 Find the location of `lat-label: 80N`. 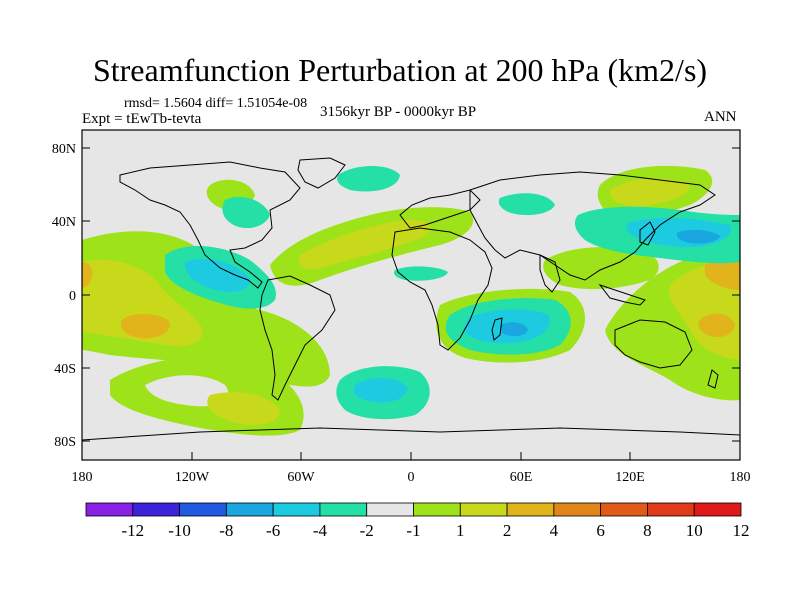

lat-label: 80N is located at coordinates (64, 149).